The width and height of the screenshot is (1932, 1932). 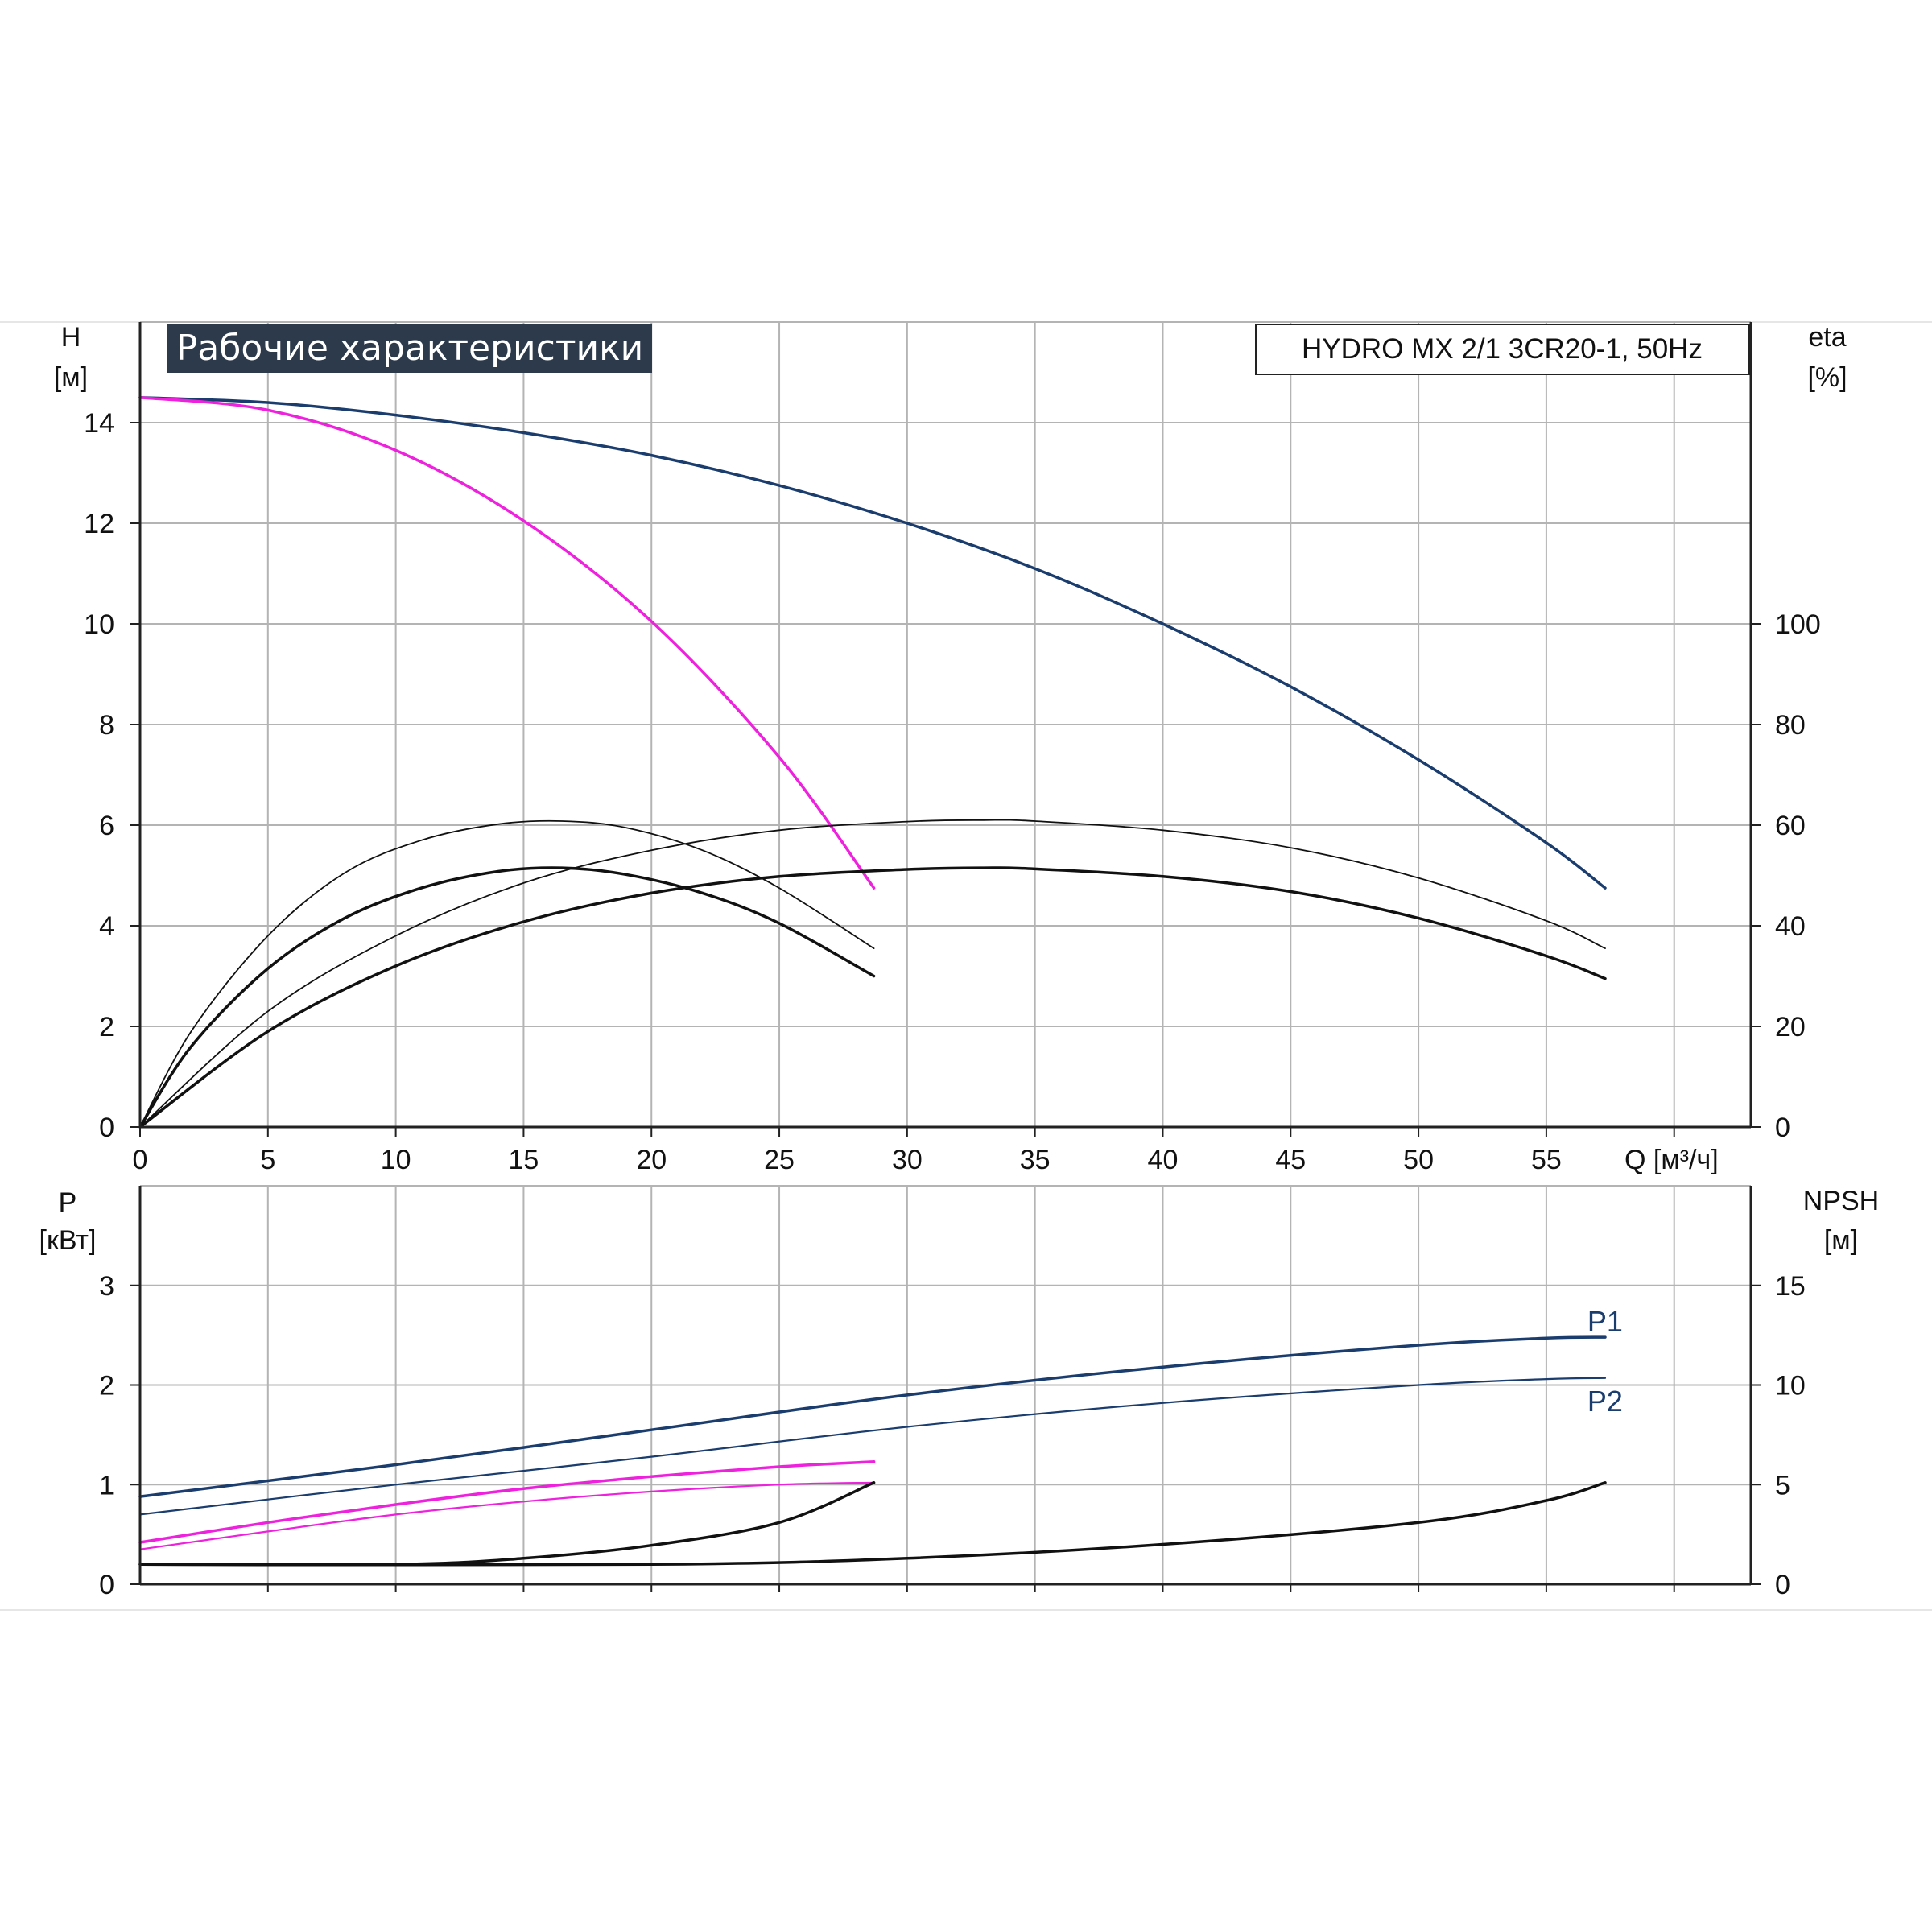 I want to click on head-tick-labels: 0 2 4 6 8 10 12 14, so click(x=112, y=775).